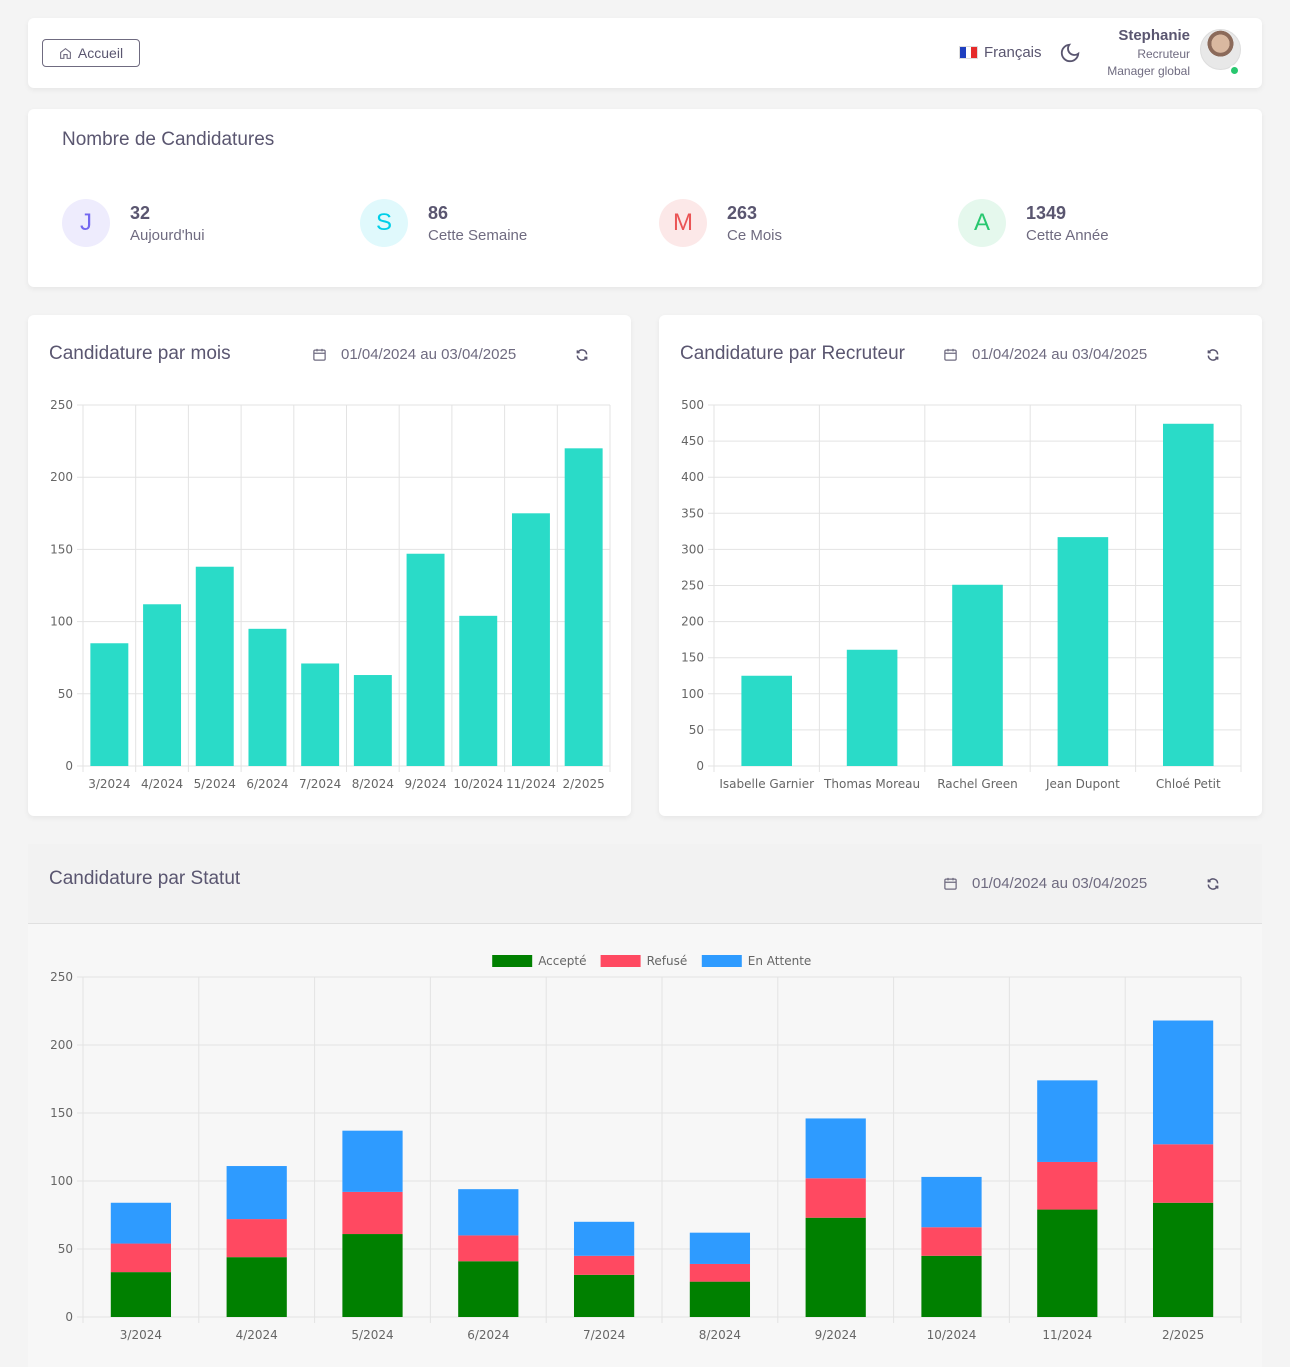 The width and height of the screenshot is (1290, 1367). I want to click on x-tick-label: Thomas Moreau, so click(871, 784).